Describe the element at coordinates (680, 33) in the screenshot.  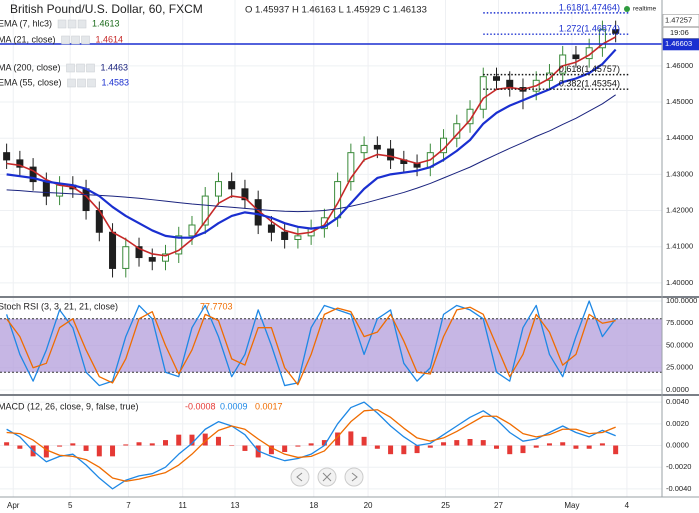
I see `countdown-box` at that location.